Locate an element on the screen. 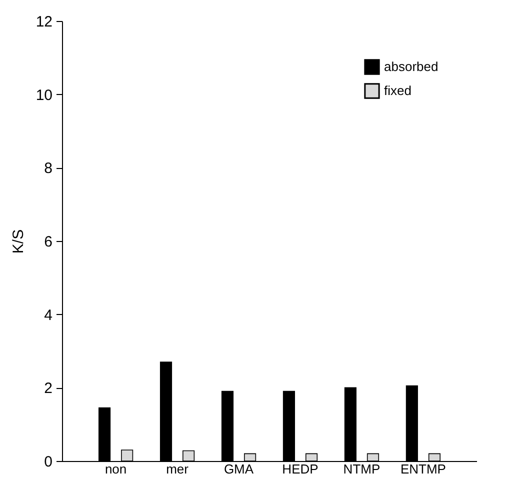  x-tick-label: ENTMP is located at coordinates (423, 469).